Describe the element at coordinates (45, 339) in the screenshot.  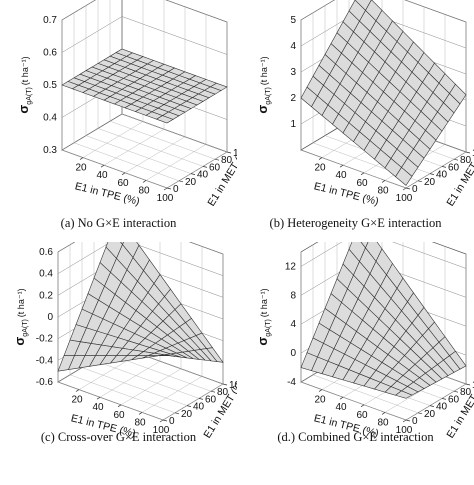
I see `z-tick-label: -0.2` at that location.